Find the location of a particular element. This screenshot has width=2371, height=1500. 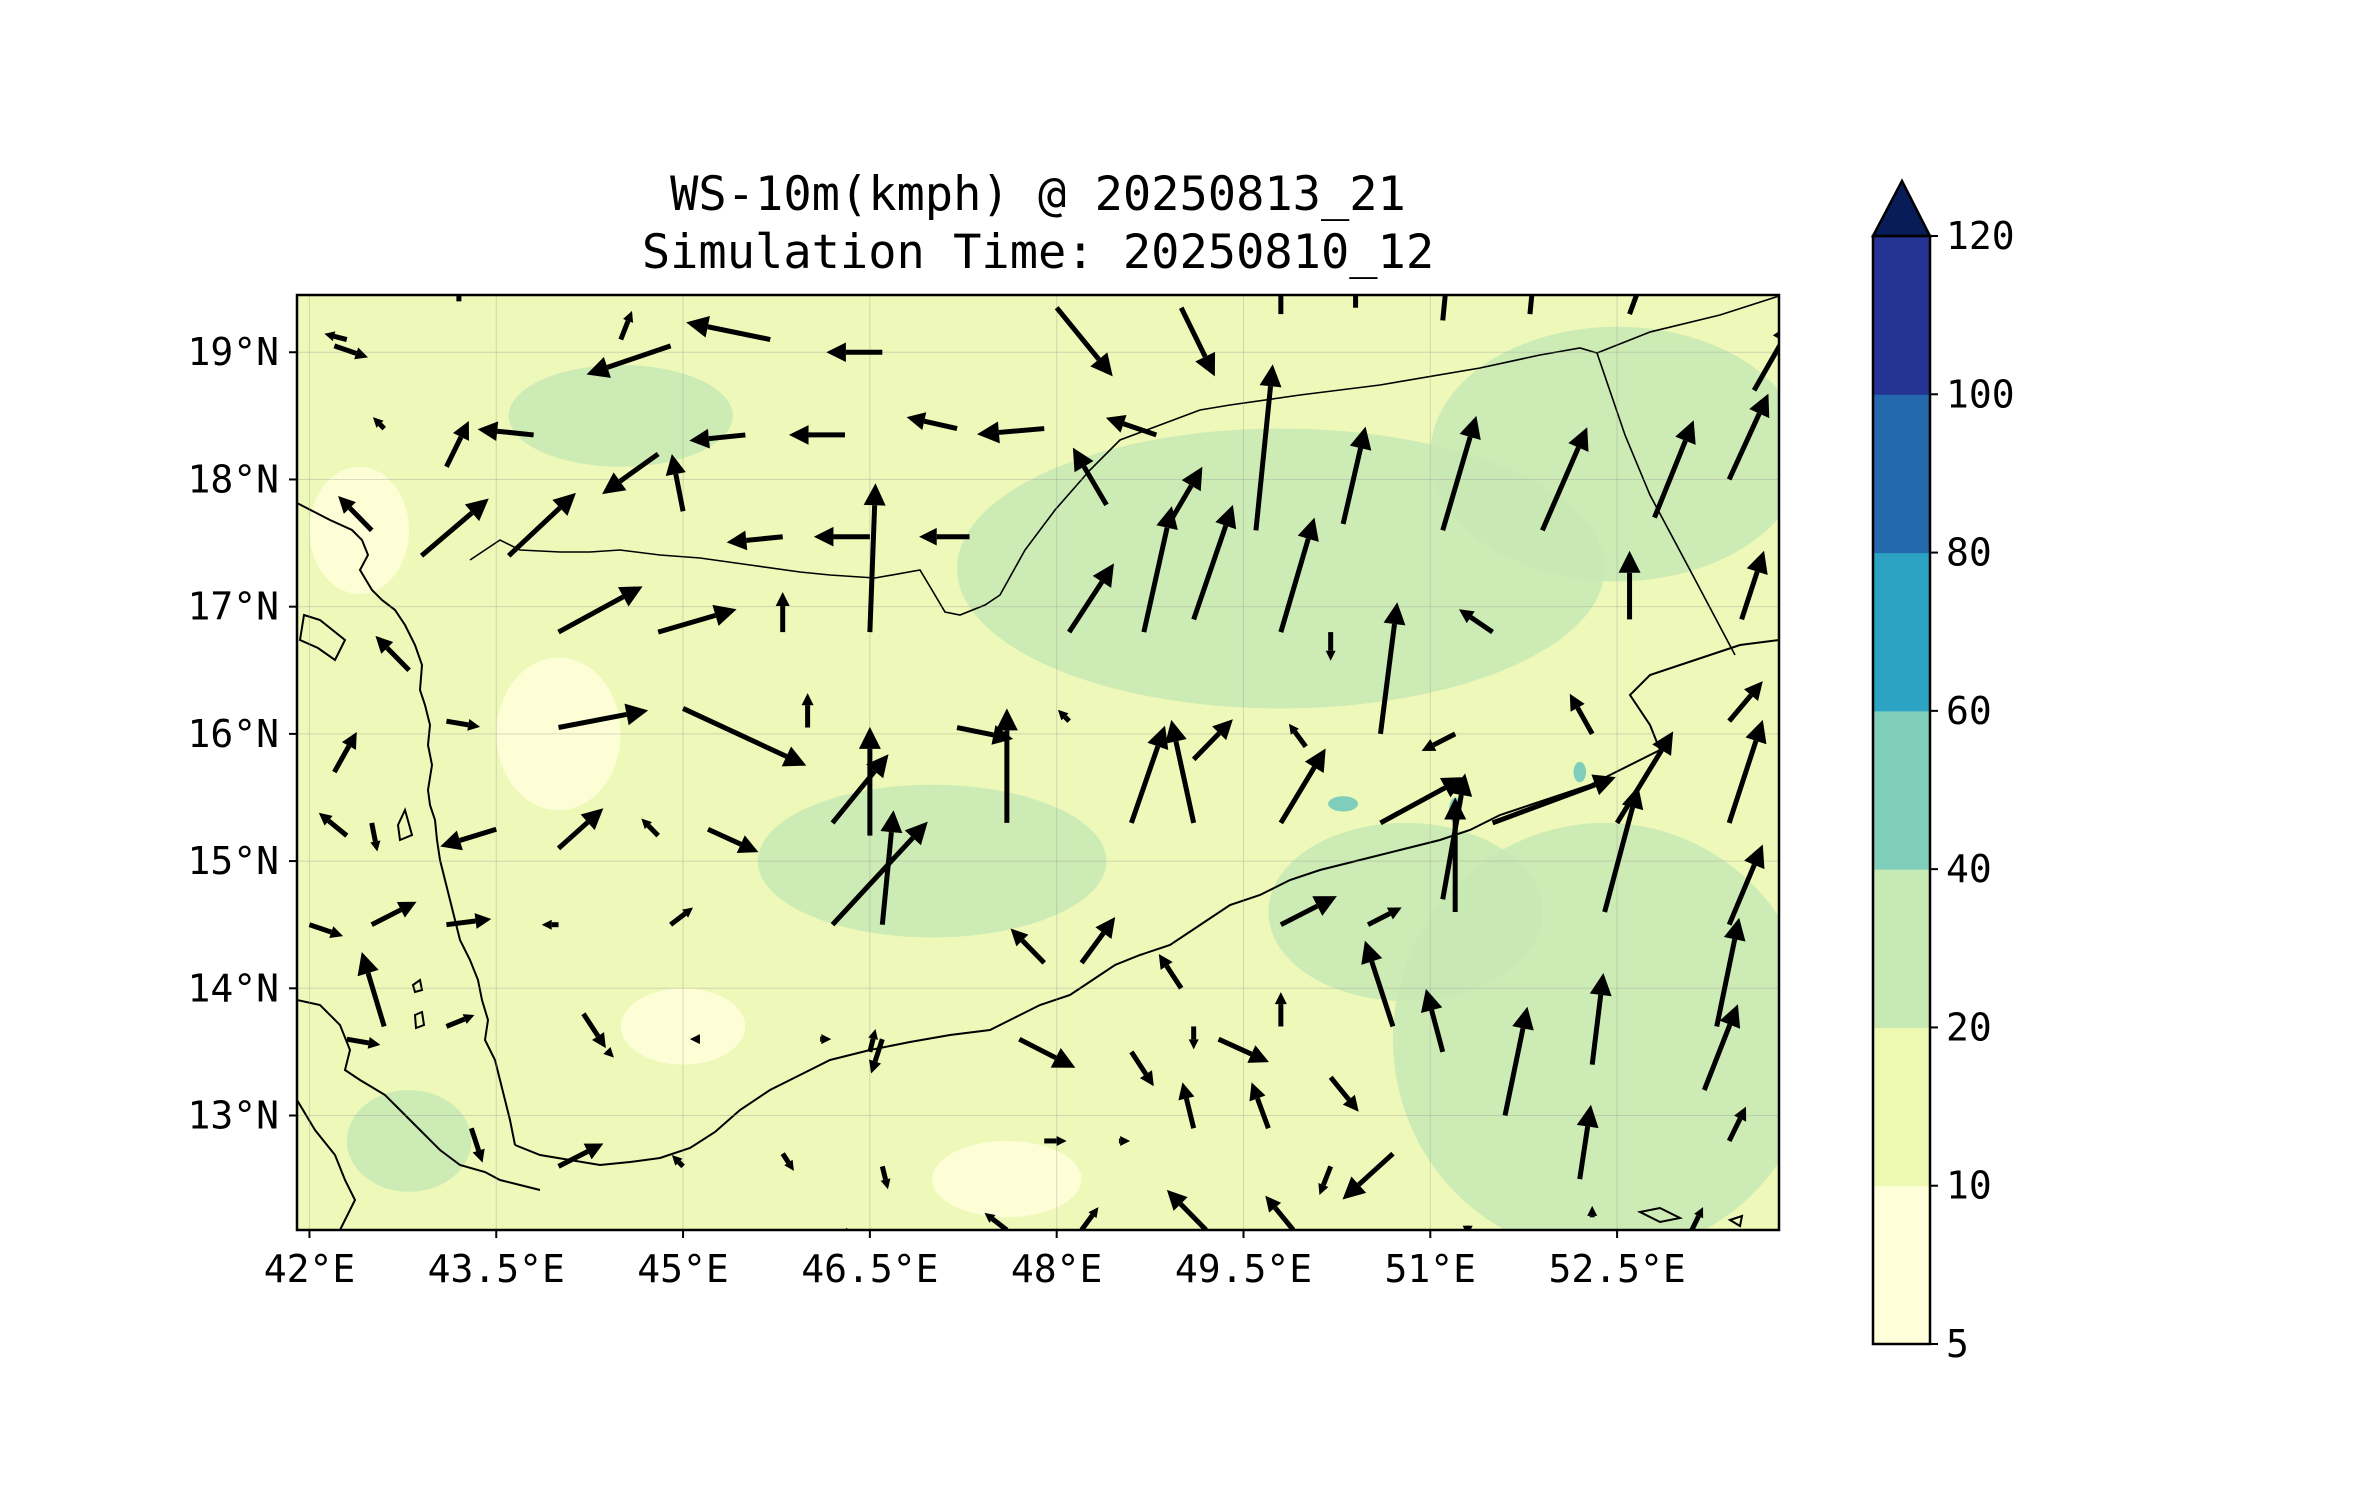

x-tick-label: 42°E is located at coordinates (310, 1269).